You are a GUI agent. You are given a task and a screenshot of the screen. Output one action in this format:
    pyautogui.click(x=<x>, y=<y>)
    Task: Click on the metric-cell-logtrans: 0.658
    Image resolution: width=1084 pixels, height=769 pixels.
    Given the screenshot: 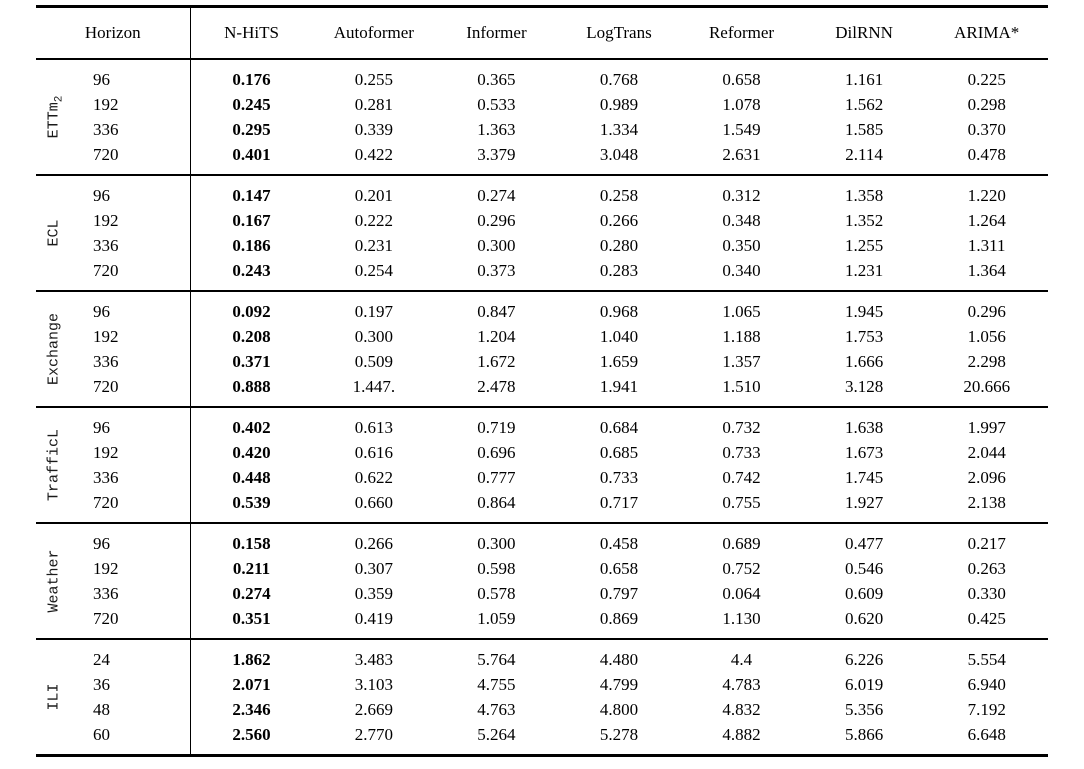 What is the action you would take?
    pyautogui.click(x=619, y=568)
    